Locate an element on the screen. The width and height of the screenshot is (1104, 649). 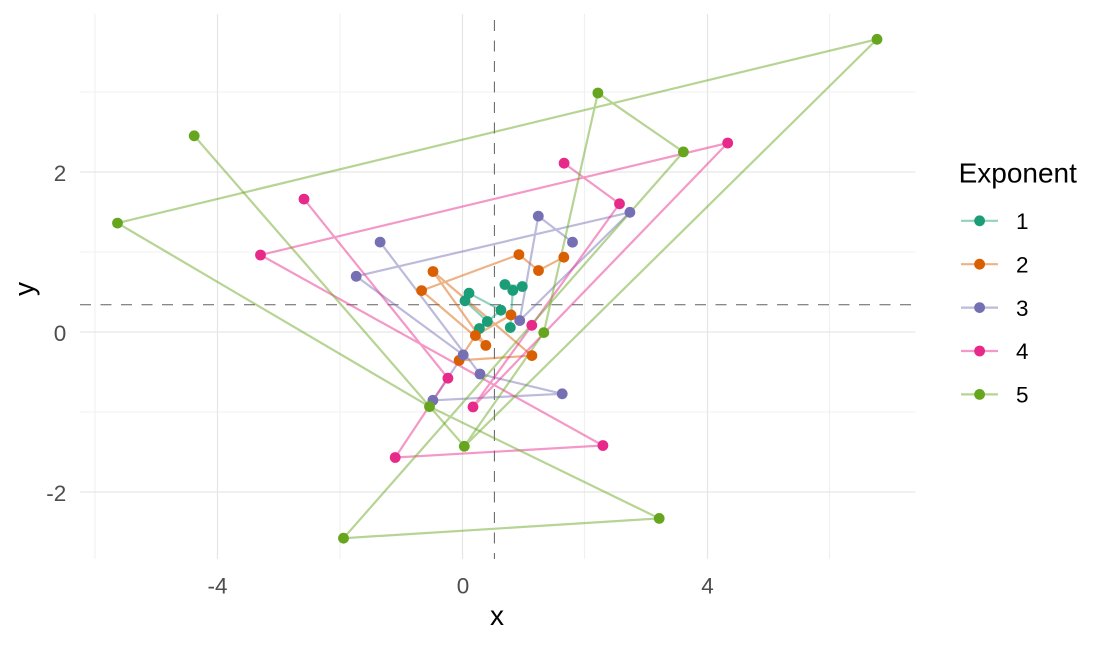
svg-text: -2 is located at coordinates (56, 493).